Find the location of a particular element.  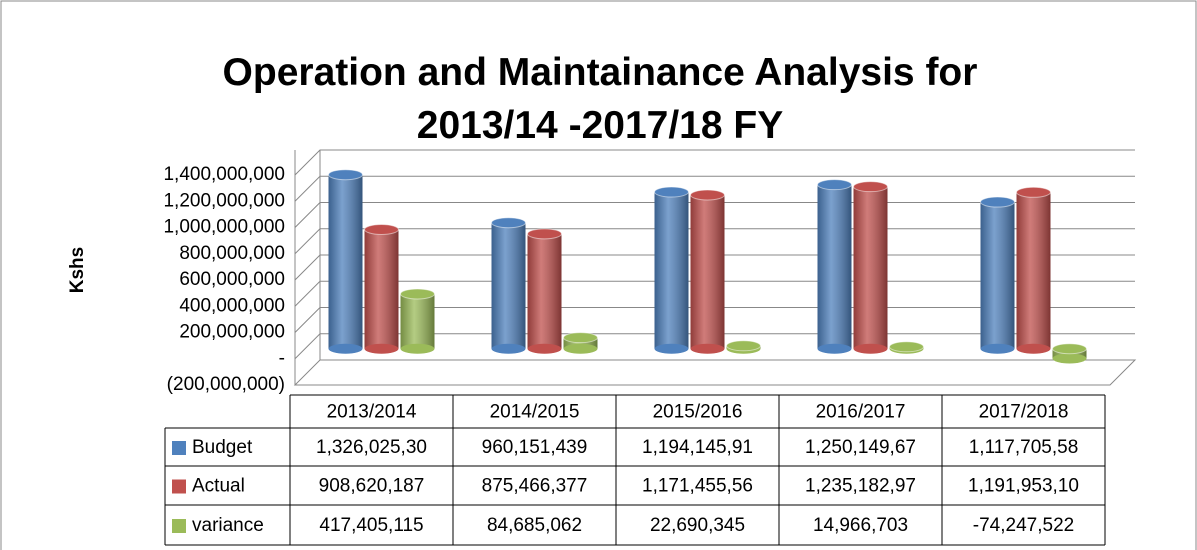

legend-label: variance is located at coordinates (228, 525).